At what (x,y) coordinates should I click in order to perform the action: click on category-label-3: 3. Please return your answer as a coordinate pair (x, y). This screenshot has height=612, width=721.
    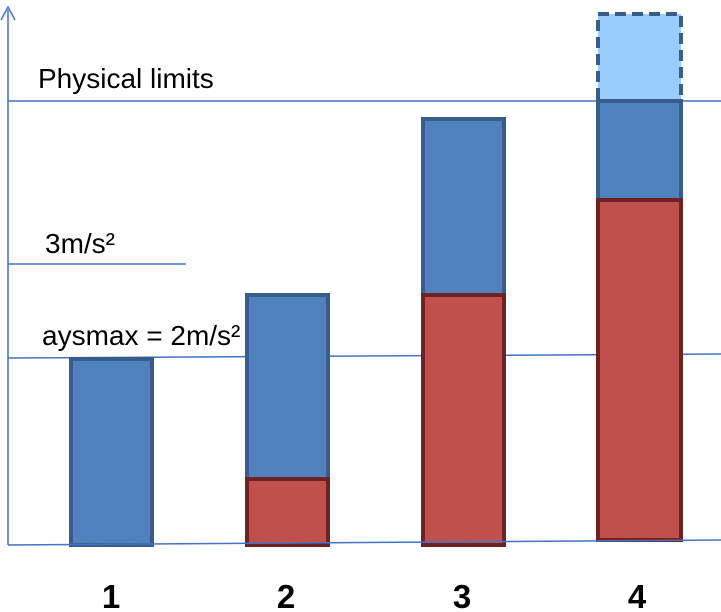
    Looking at the image, I should click on (462, 595).